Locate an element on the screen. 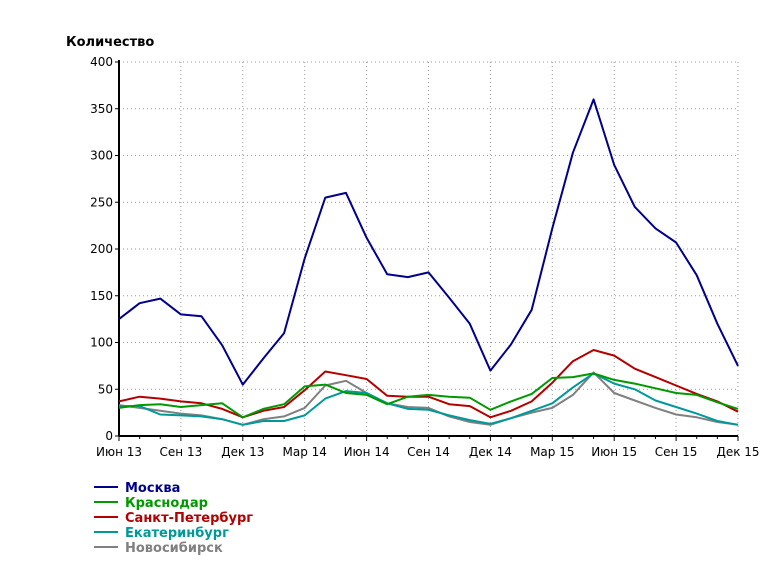 Image resolution: width=770 pixels, height=575 pixels. x-tick-label: Июн 13 is located at coordinates (119, 452).